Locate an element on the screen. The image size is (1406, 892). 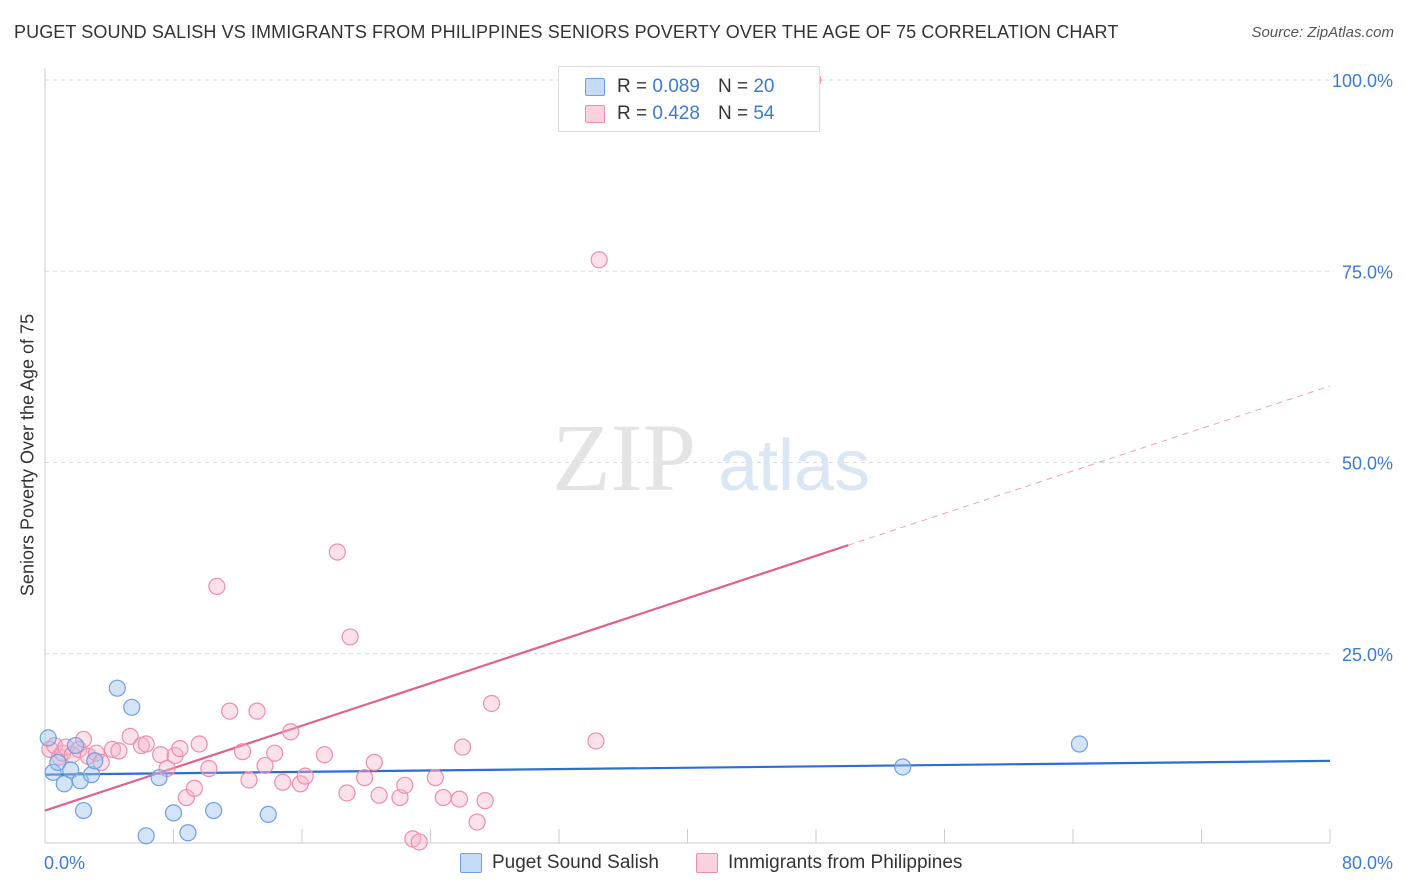
y-tick-label: 25.0% is located at coordinates (1367, 655).